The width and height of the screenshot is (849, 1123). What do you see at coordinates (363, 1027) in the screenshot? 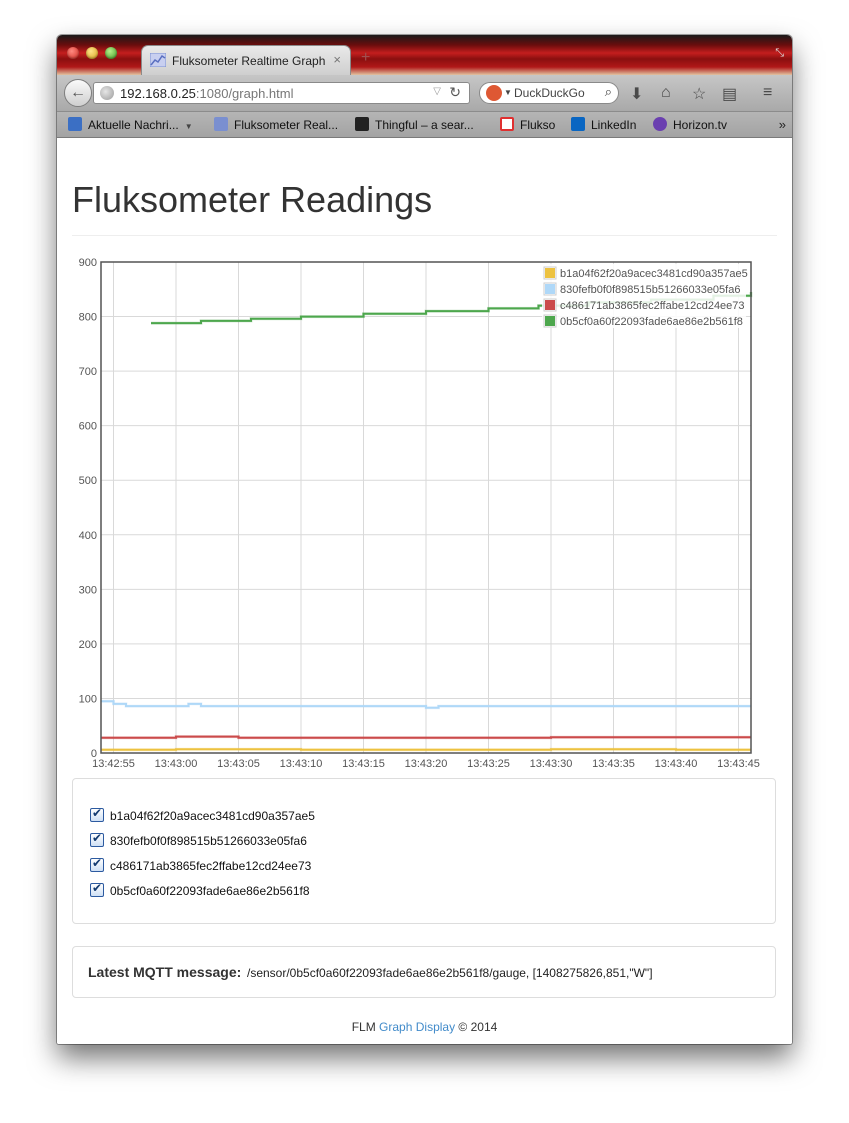
I see `footer-prefix: FLM` at bounding box center [363, 1027].